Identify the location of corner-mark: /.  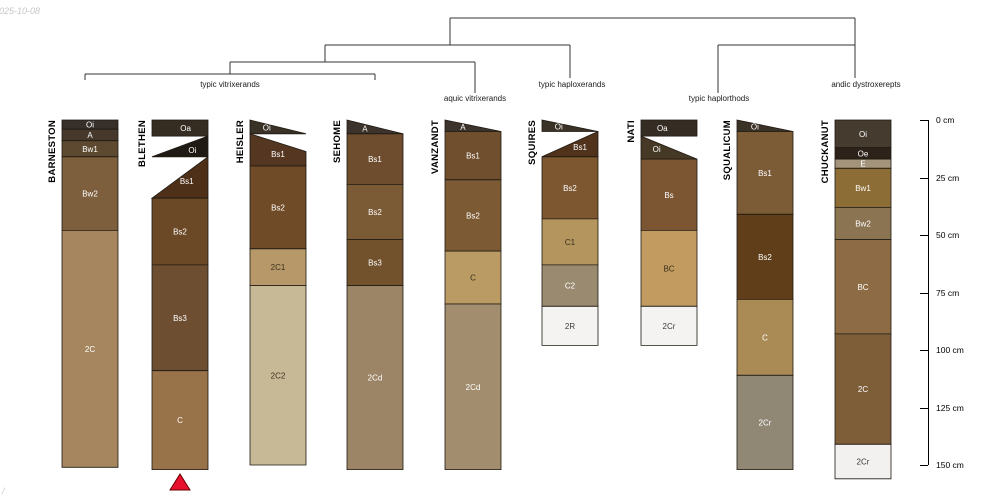
(3, 491).